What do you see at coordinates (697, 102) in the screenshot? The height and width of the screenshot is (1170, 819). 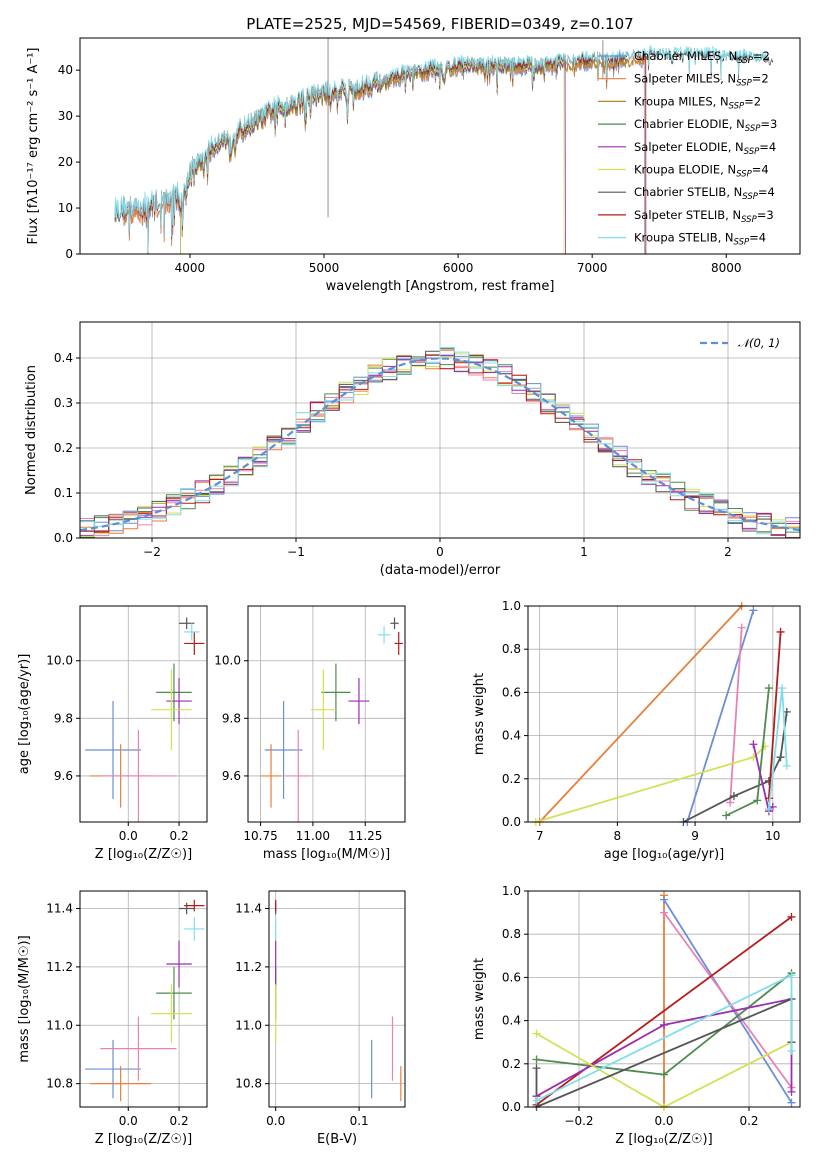 I see `legend-entry: Kroupa MILES, NSSP=2` at bounding box center [697, 102].